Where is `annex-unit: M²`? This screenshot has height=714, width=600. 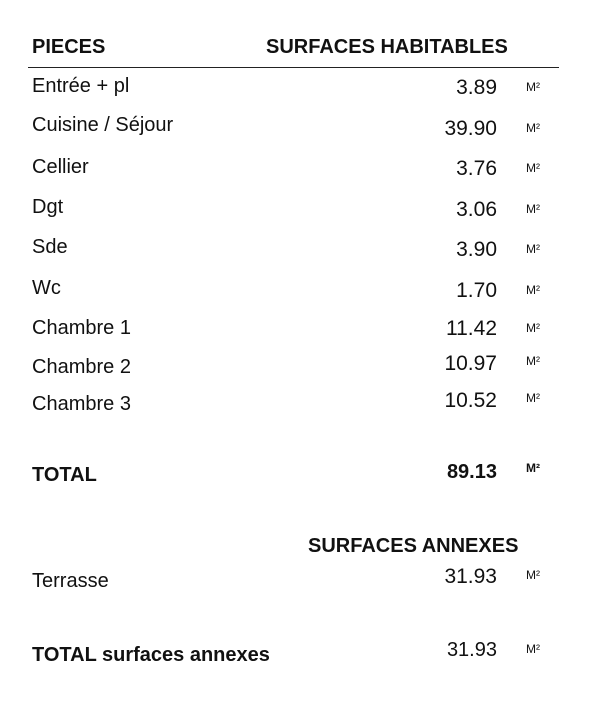
annex-unit: M² is located at coordinates (533, 575).